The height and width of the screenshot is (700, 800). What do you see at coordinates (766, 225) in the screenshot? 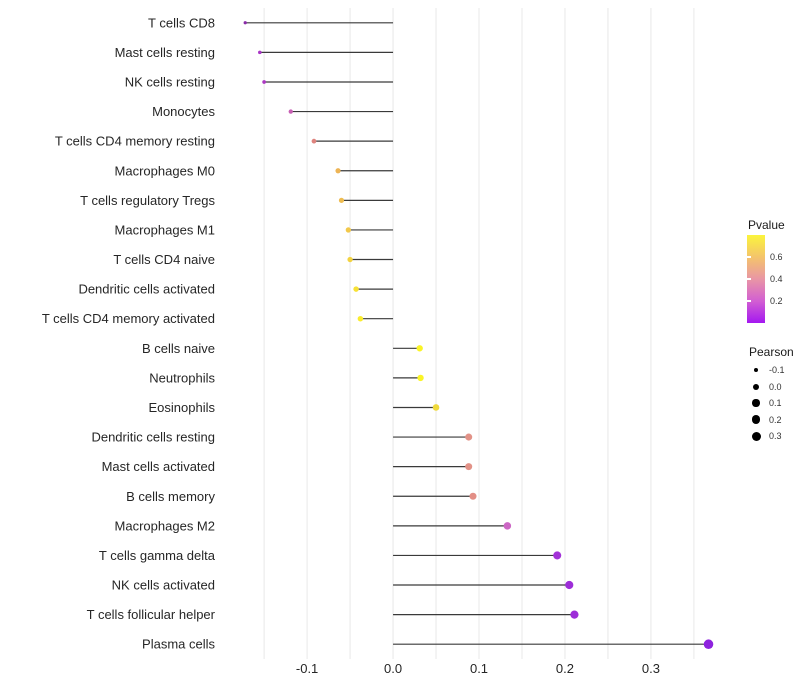
I see `pvalue-legend-title: Pvalue` at bounding box center [766, 225].